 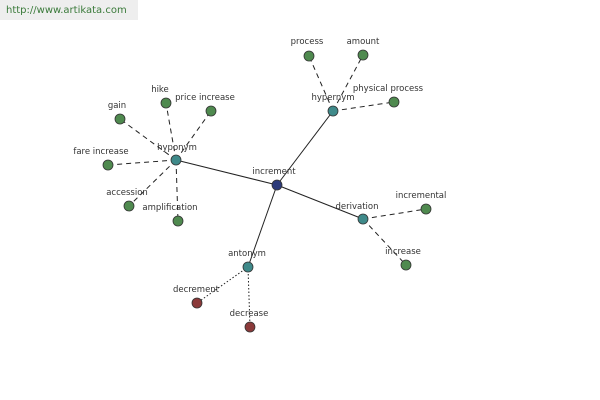 What do you see at coordinates (69, 10) in the screenshot?
I see `site-url: http://www.artikata.com` at bounding box center [69, 10].